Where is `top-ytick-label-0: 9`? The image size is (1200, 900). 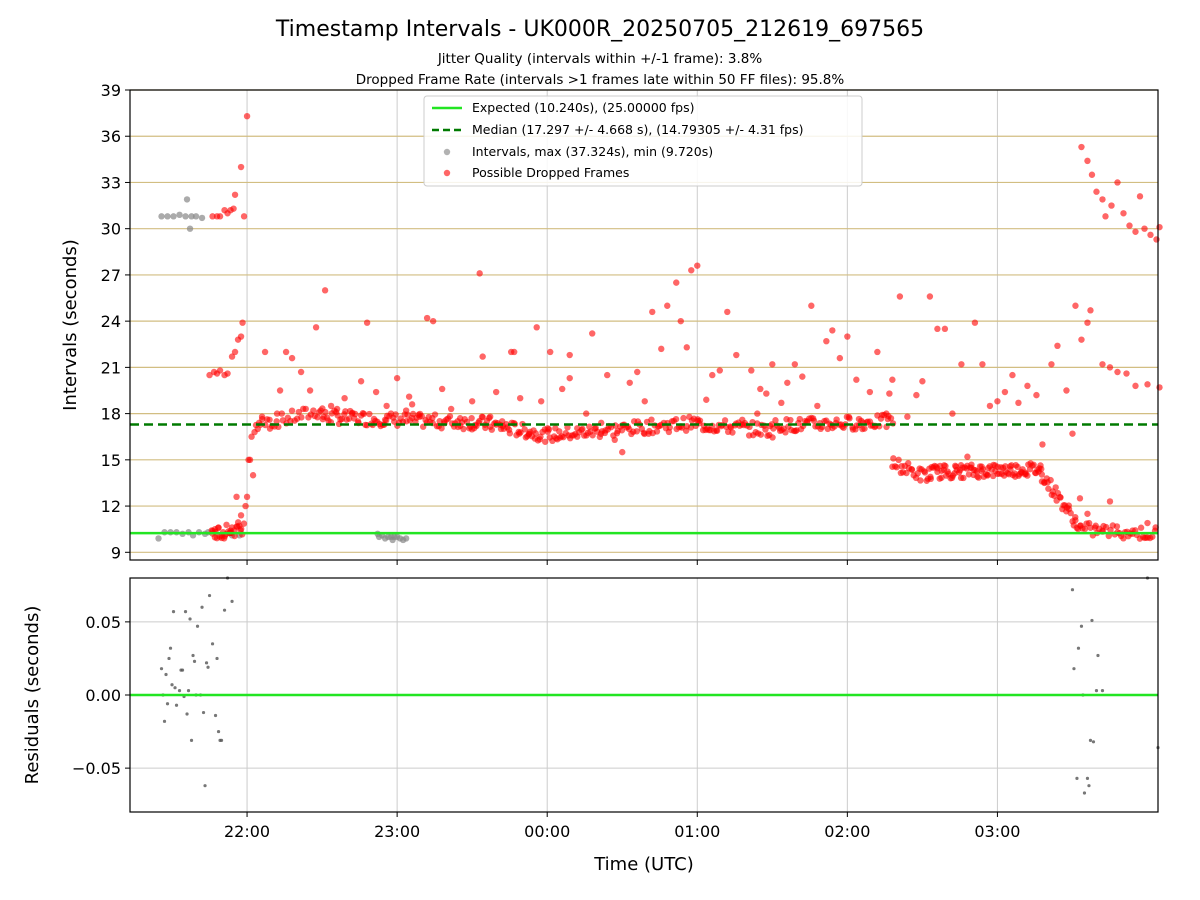
top-ytick-label-0: 9 is located at coordinates (116, 552).